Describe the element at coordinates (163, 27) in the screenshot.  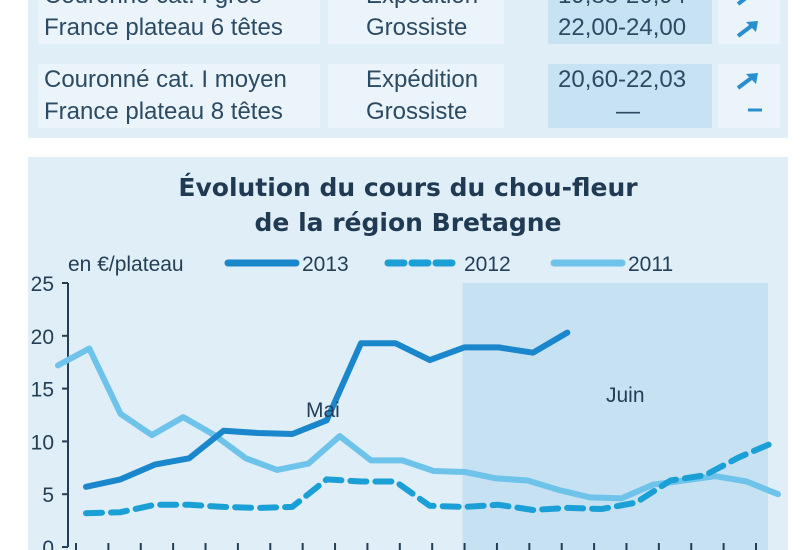
I see `product-sublabel: France plateau 6 têtes` at that location.